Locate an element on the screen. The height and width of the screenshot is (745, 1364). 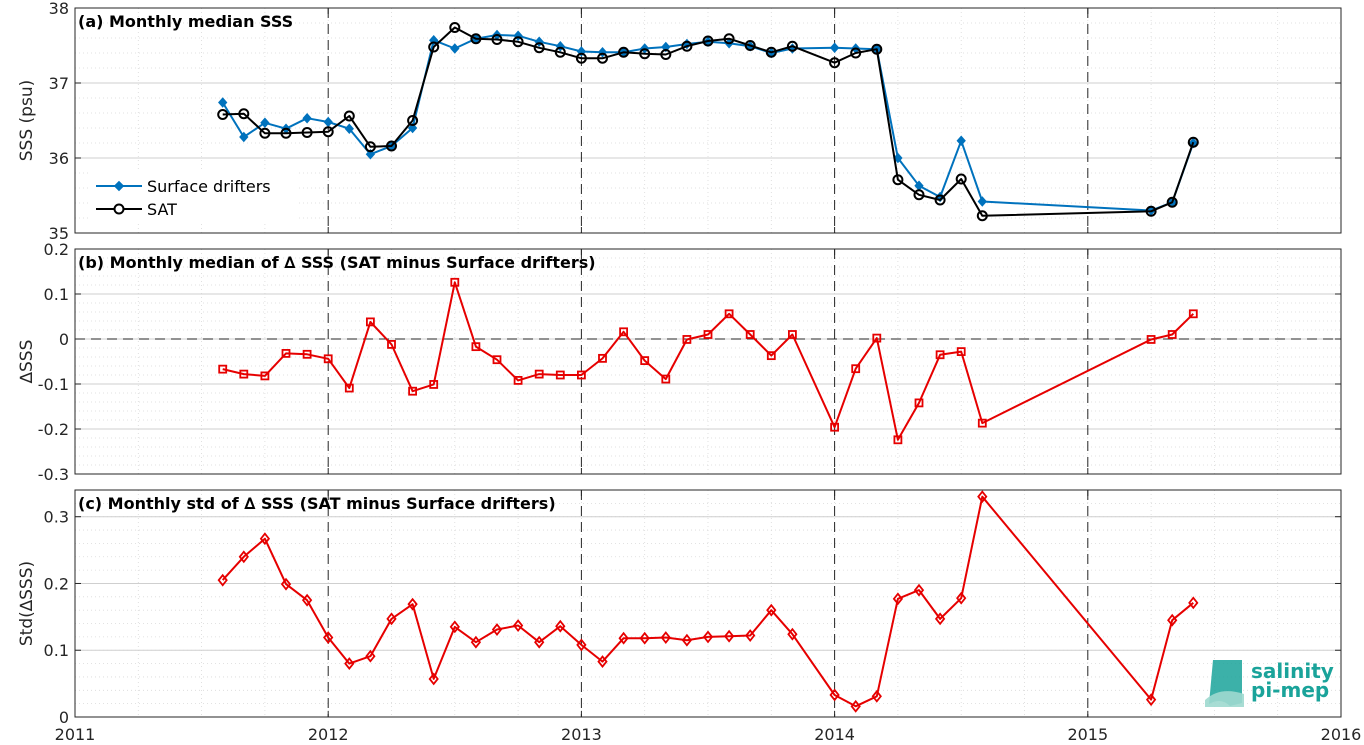
y-tick-label: 36 is located at coordinates (59, 158).